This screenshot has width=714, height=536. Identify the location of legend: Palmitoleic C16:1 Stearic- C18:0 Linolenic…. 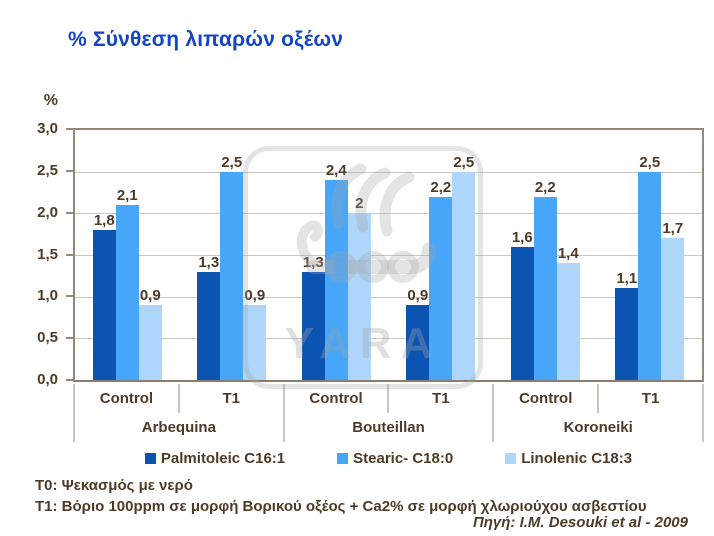
(388, 458).